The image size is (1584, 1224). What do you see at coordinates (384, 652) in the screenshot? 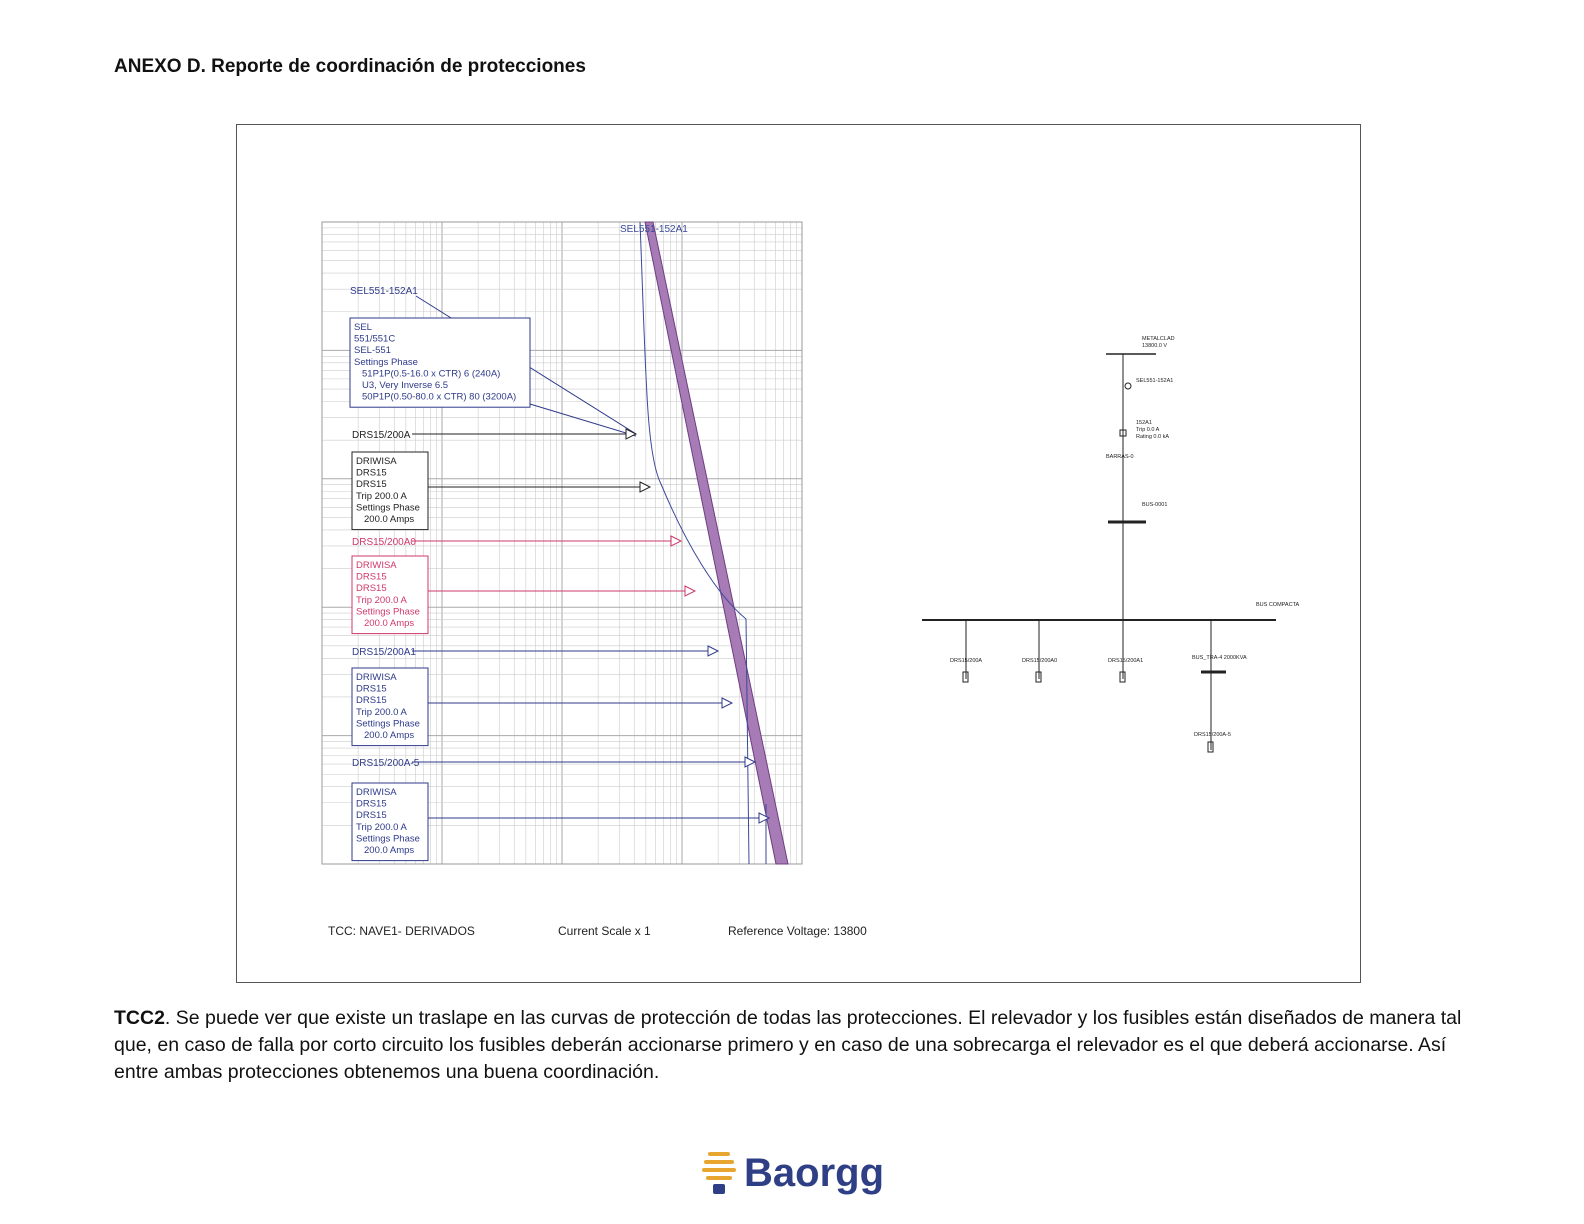
I see `fuse-label: DRS15/200A1` at bounding box center [384, 652].